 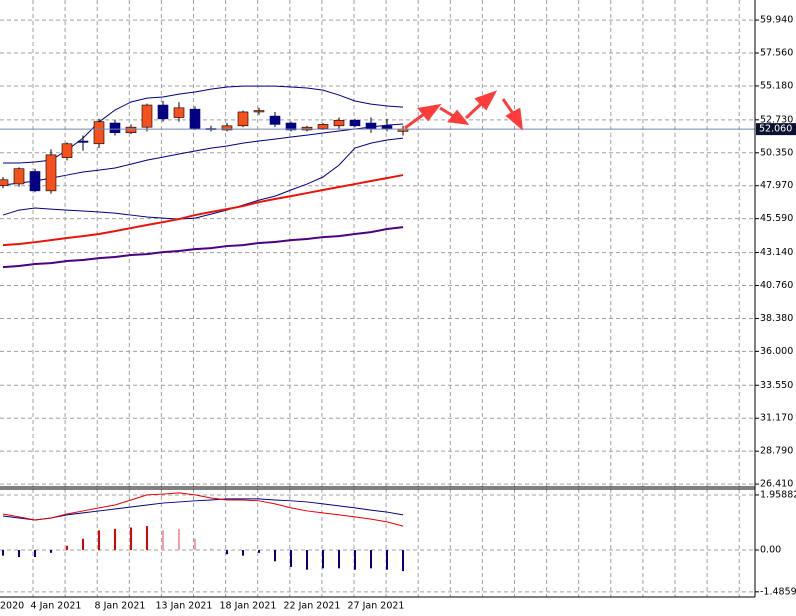 I want to click on last-price-label: 52.060, so click(x=775, y=129).